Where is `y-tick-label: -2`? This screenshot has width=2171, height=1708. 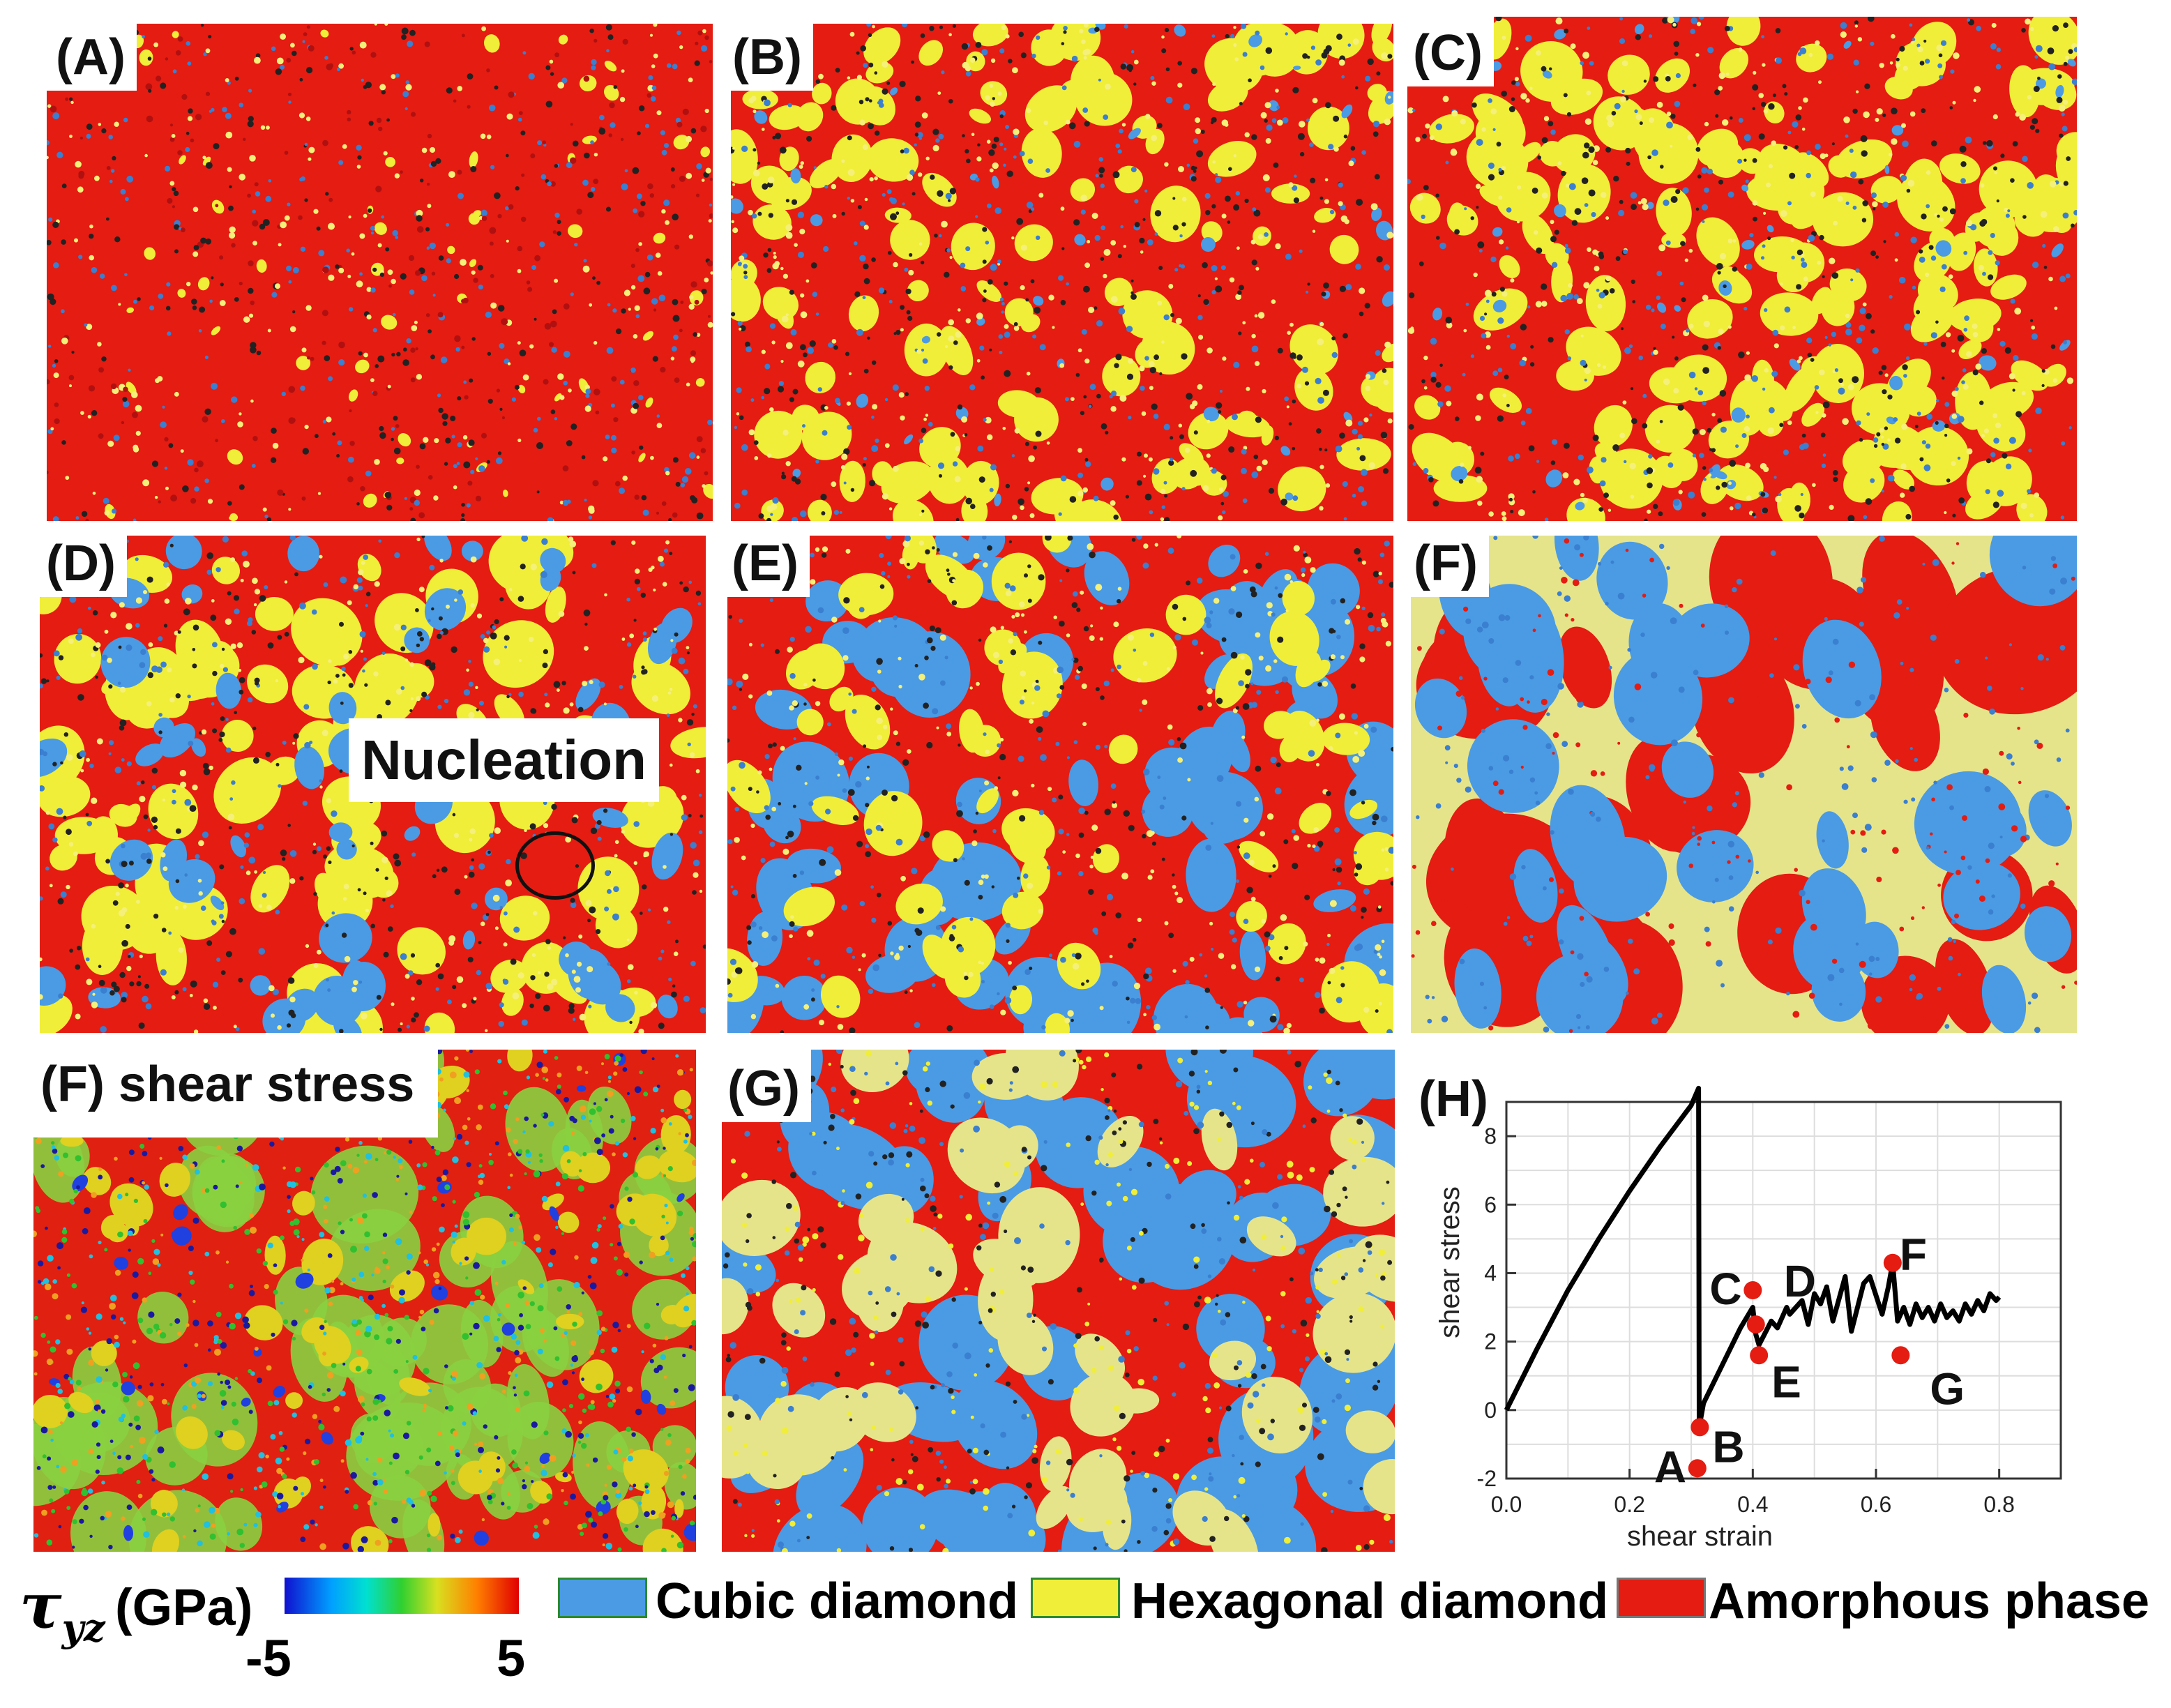 y-tick-label: -2 is located at coordinates (1487, 1478).